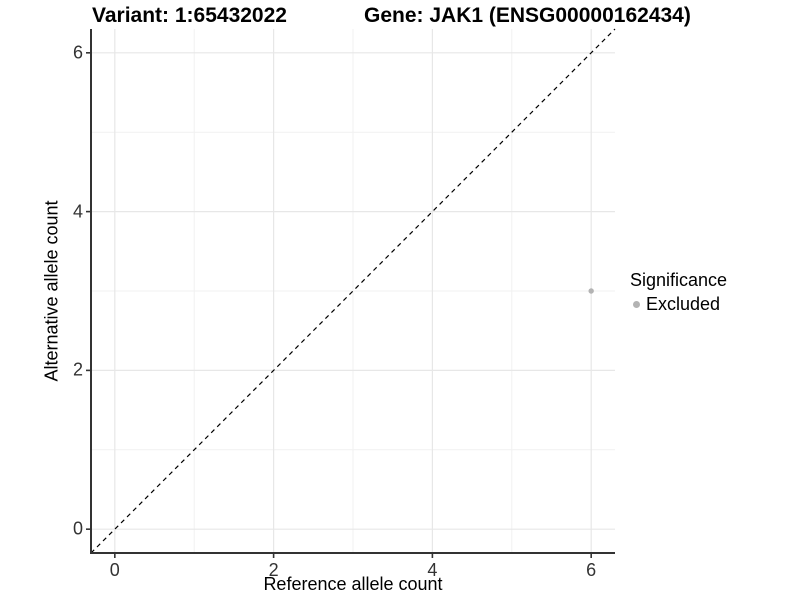 The height and width of the screenshot is (600, 800). I want to click on y-tick-label: 4, so click(77, 211).